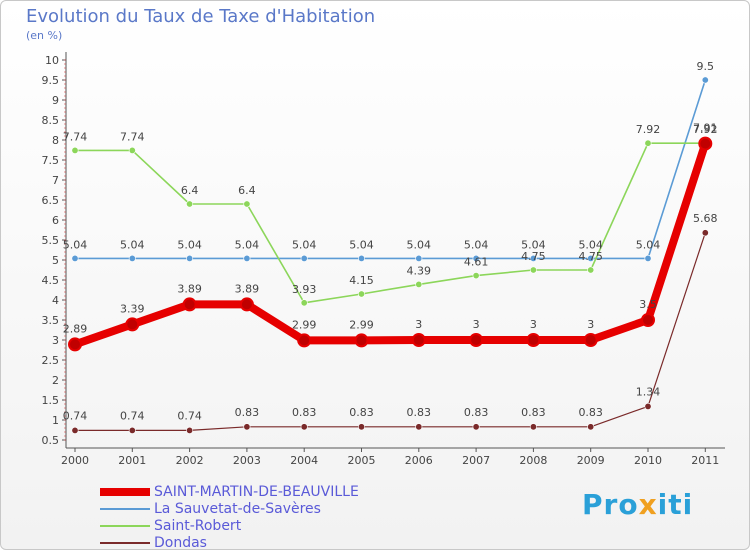 This screenshot has width=750, height=552. I want to click on x-tick-label: 2011, so click(705, 460).